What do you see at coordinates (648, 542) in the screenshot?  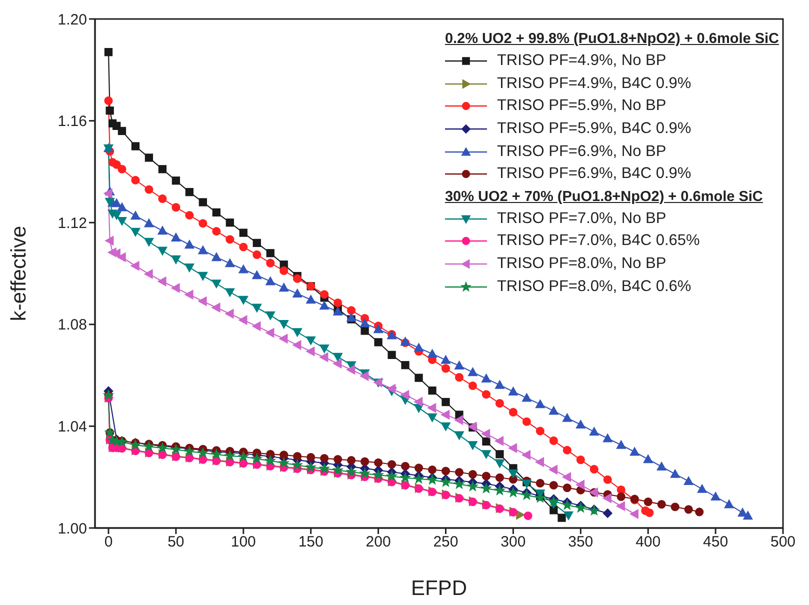 I see `x-tick-label: 400` at bounding box center [648, 542].